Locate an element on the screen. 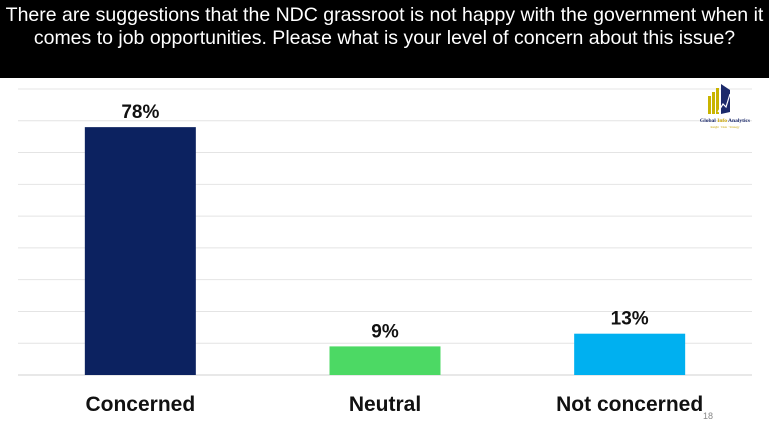  data-label: 9% is located at coordinates (385, 331).